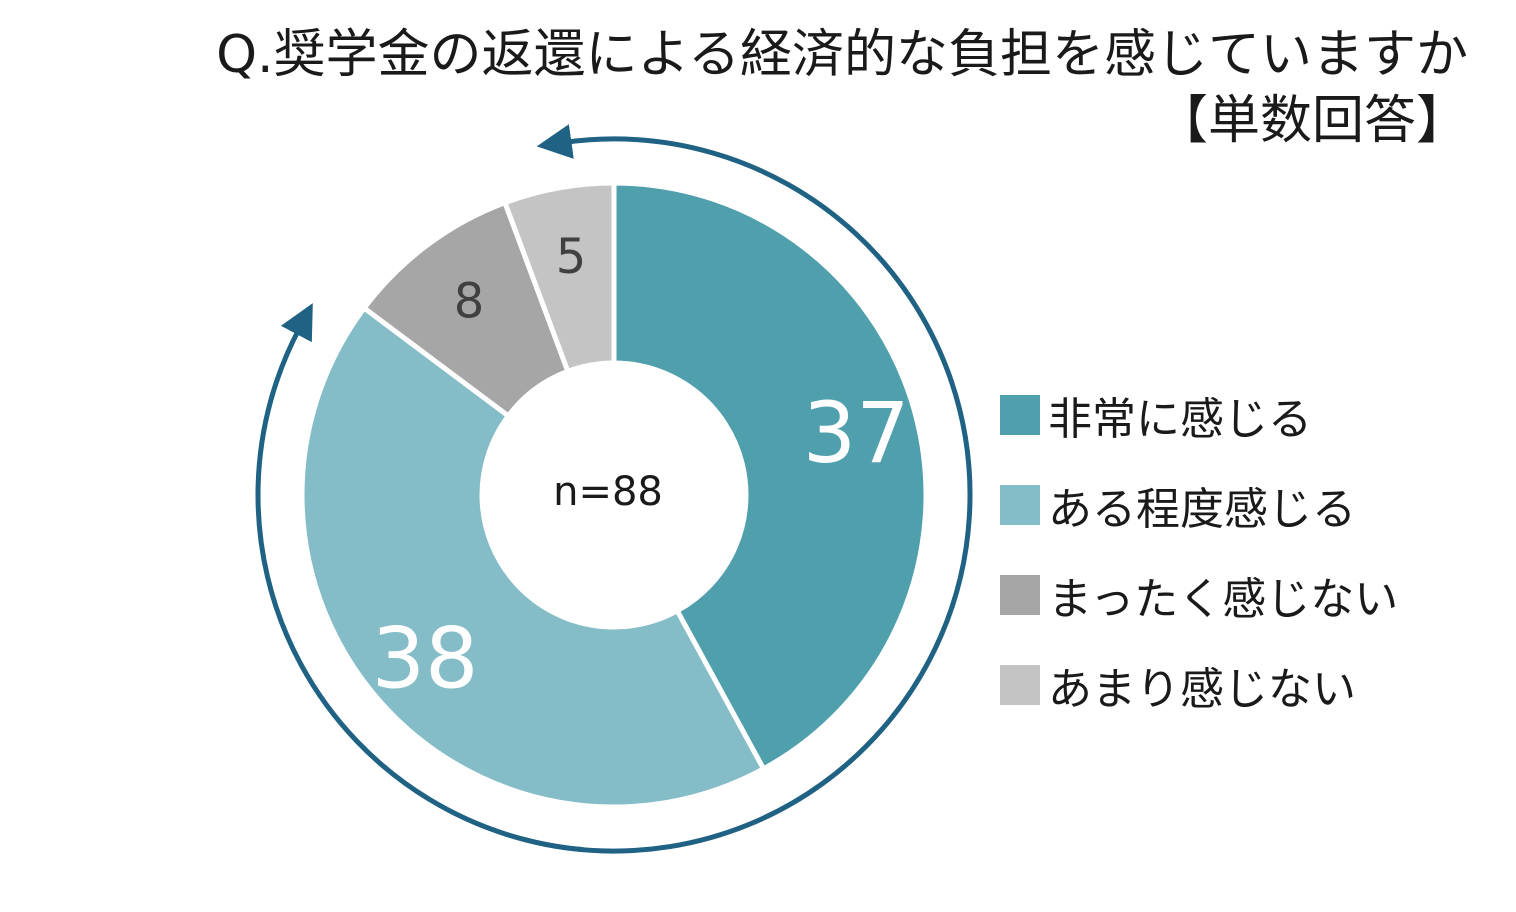 This screenshot has height=912, width=1516. I want to click on legend: 非常に感じる ある程度感じる まったく感じない あまり感じない, so click(1199, 550).